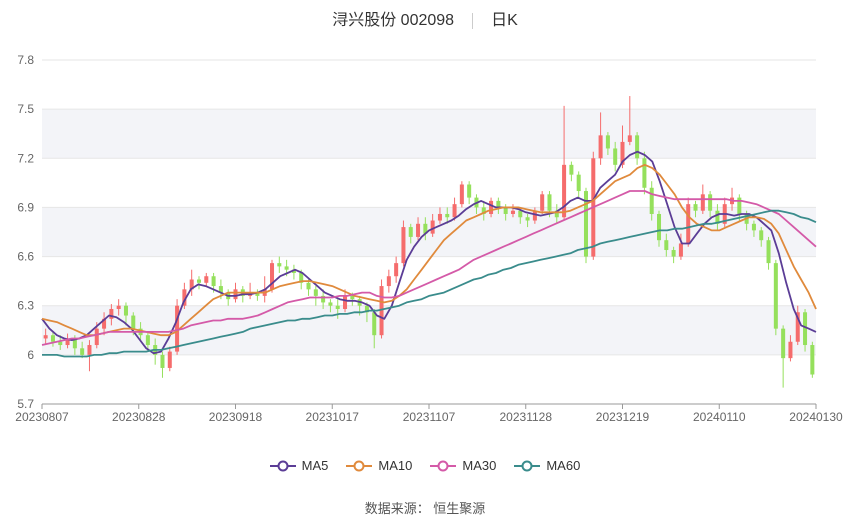  I want to click on legend-marker-ma5, so click(282, 465).